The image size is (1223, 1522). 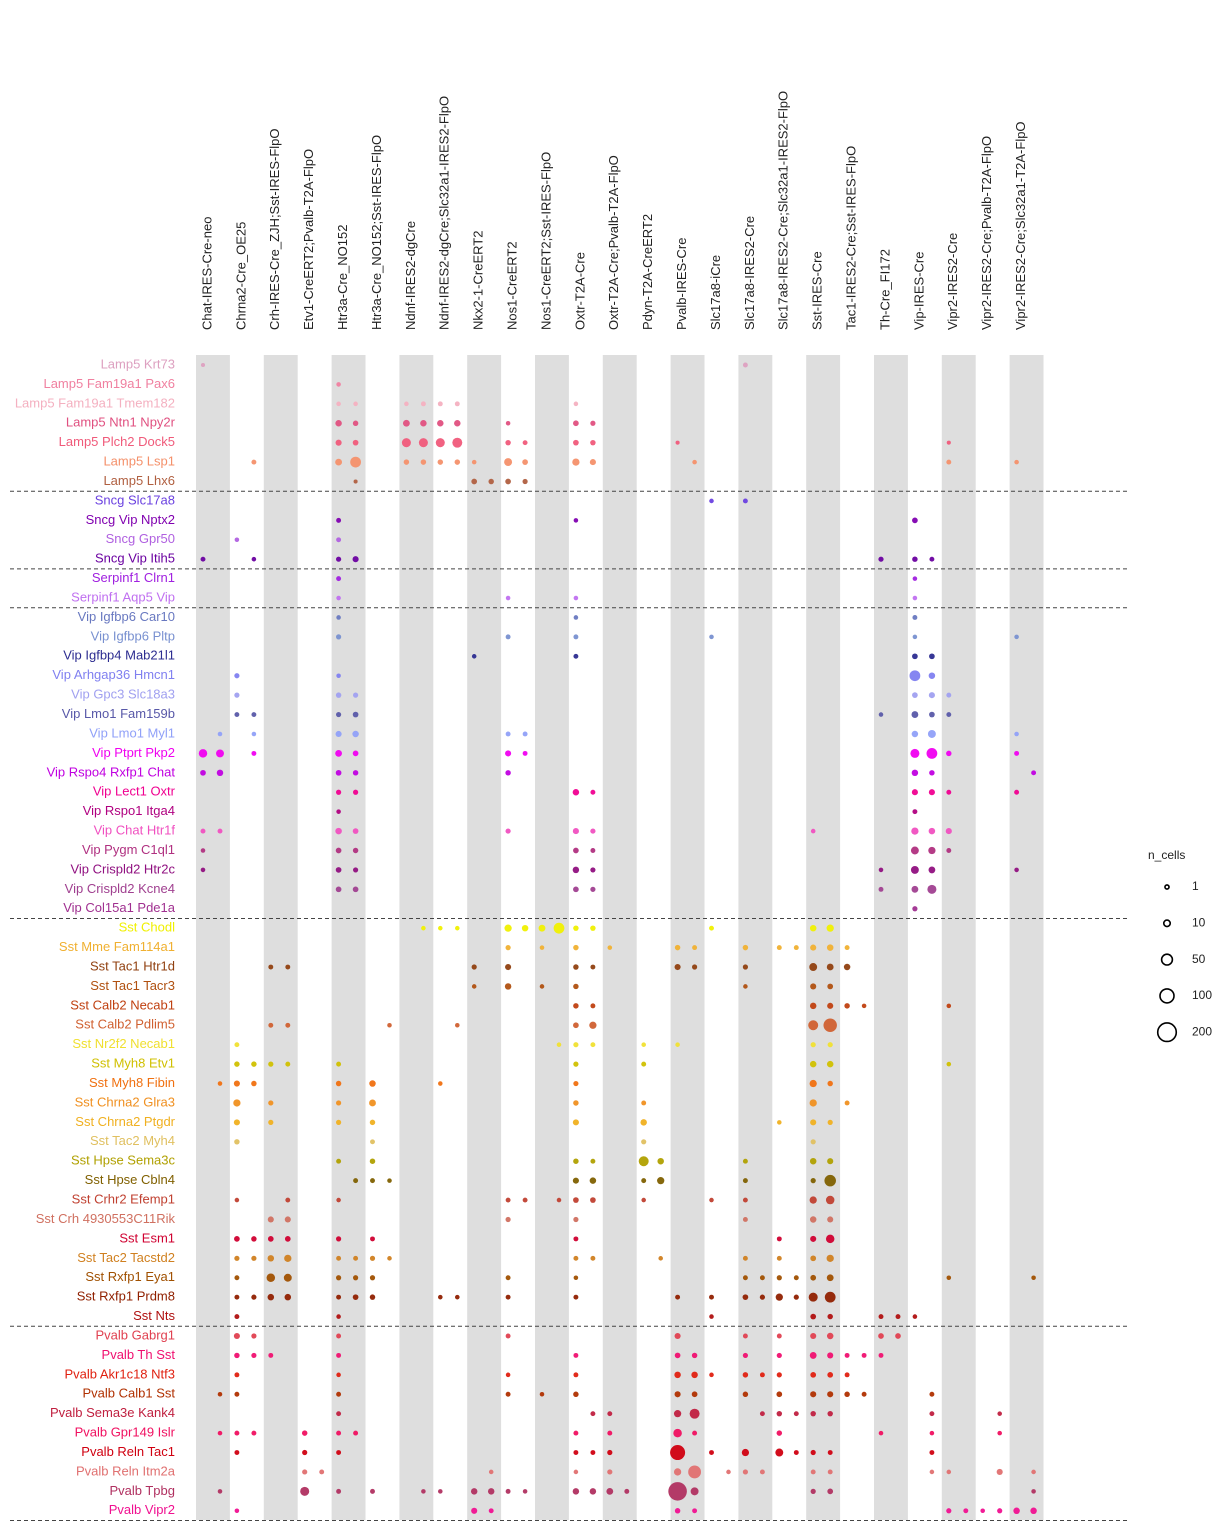 I want to click on column-label: Vipr2-IRES2-Cre;Slc32a1-T2A-FlpO, so click(x=1020, y=225).